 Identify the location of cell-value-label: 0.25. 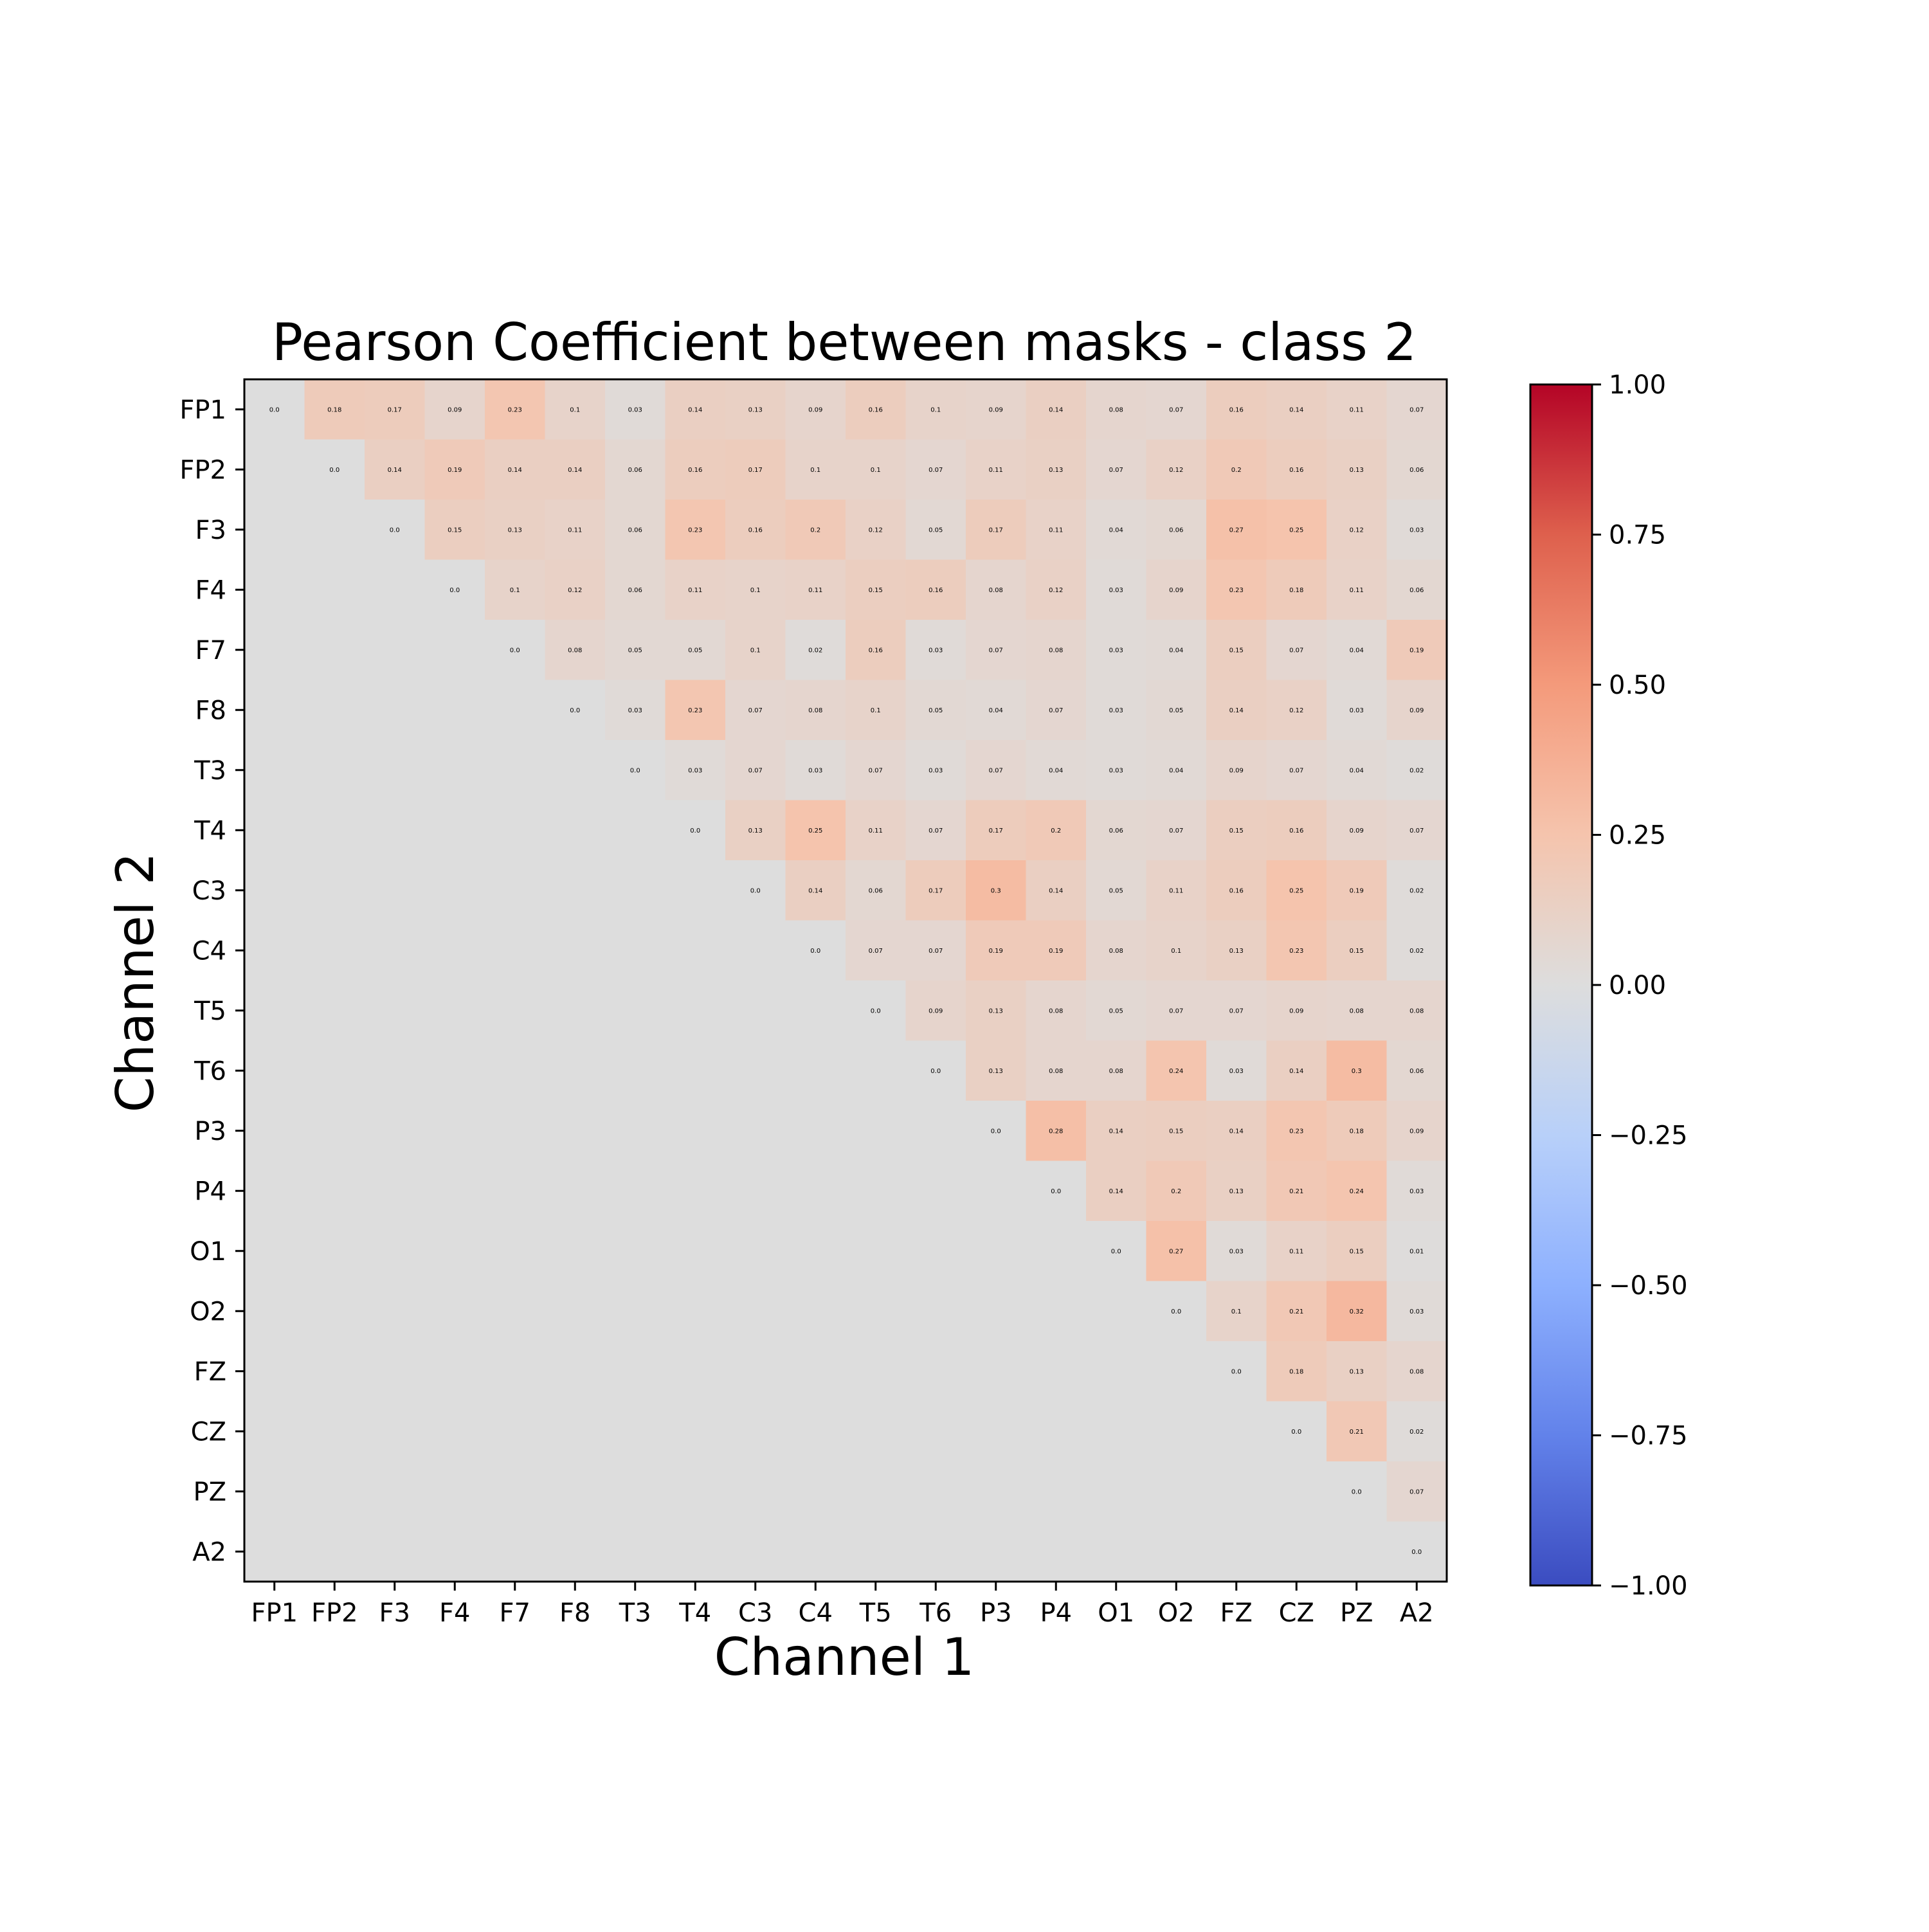
(815, 831).